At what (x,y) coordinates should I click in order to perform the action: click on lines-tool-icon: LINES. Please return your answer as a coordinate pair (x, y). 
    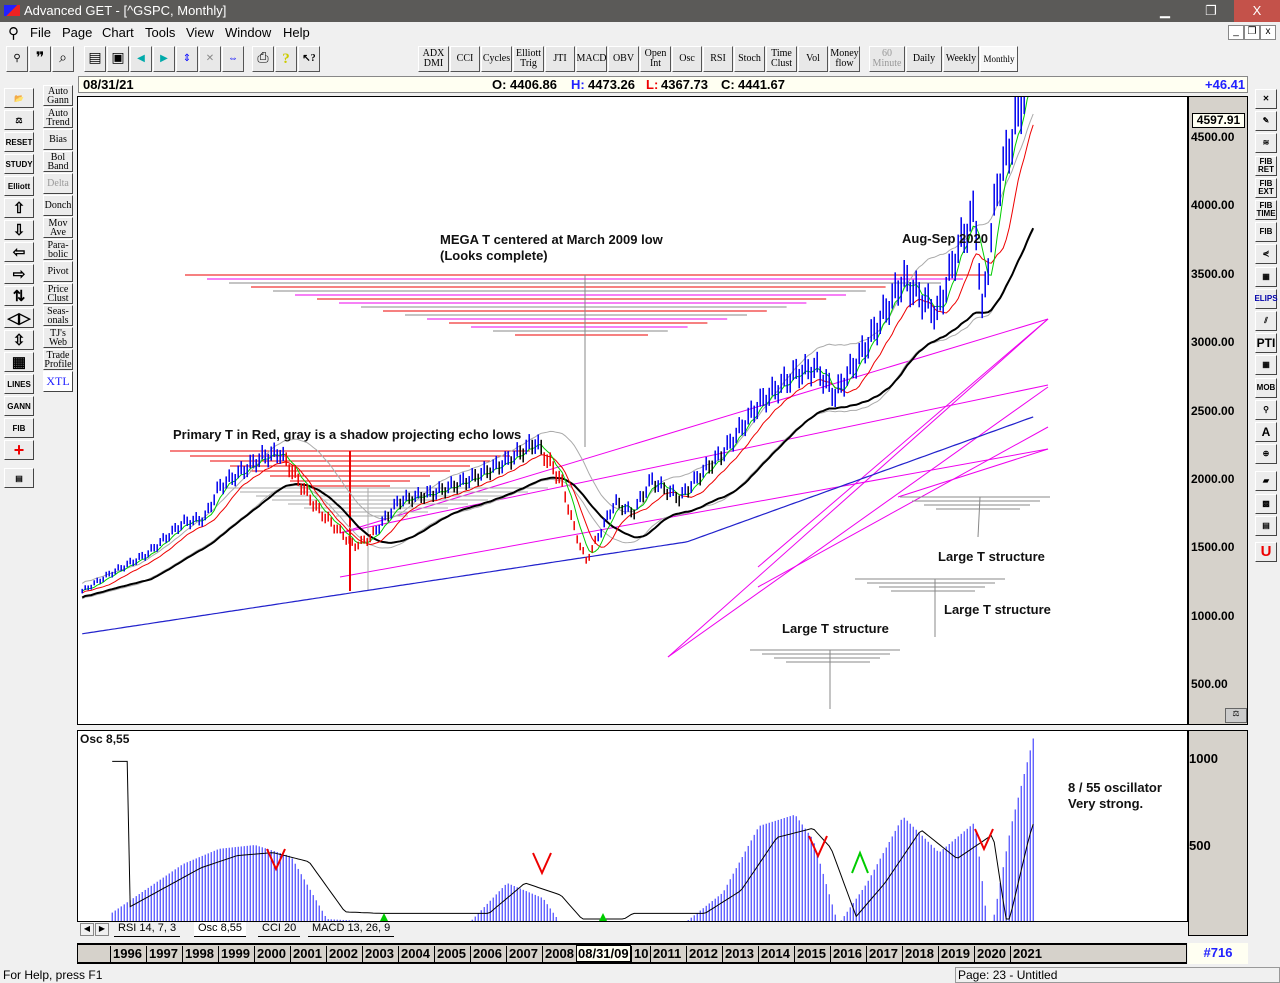
    Looking at the image, I should click on (19, 384).